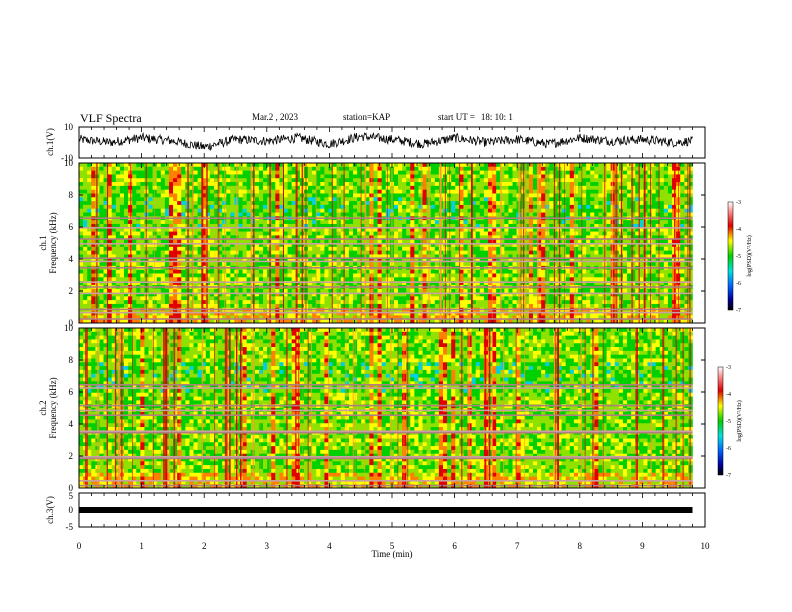  What do you see at coordinates (329, 546) in the screenshot?
I see `x-tick-label: 4` at bounding box center [329, 546].